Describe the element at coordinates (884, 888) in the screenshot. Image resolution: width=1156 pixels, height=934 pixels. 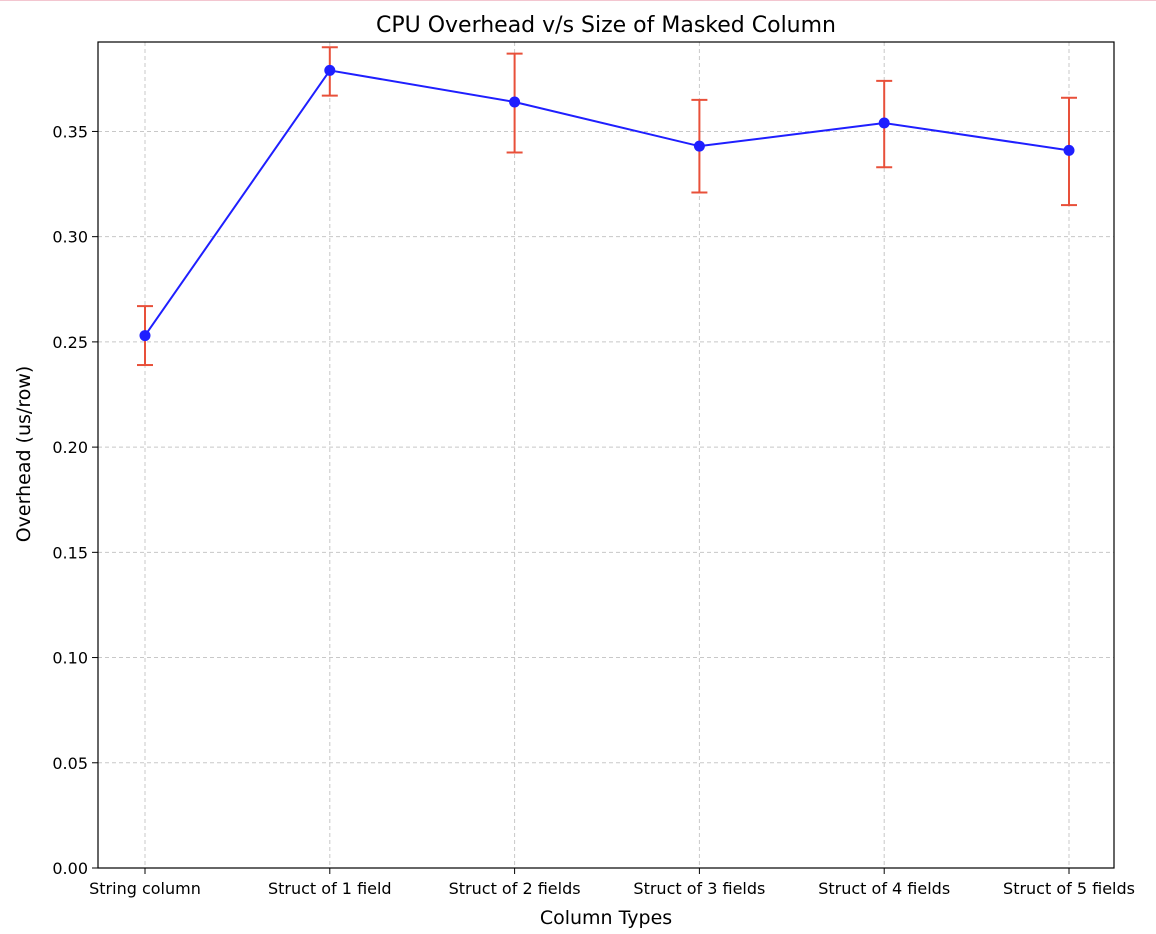
I see `x-tick-label: Struct of 4 fields` at that location.